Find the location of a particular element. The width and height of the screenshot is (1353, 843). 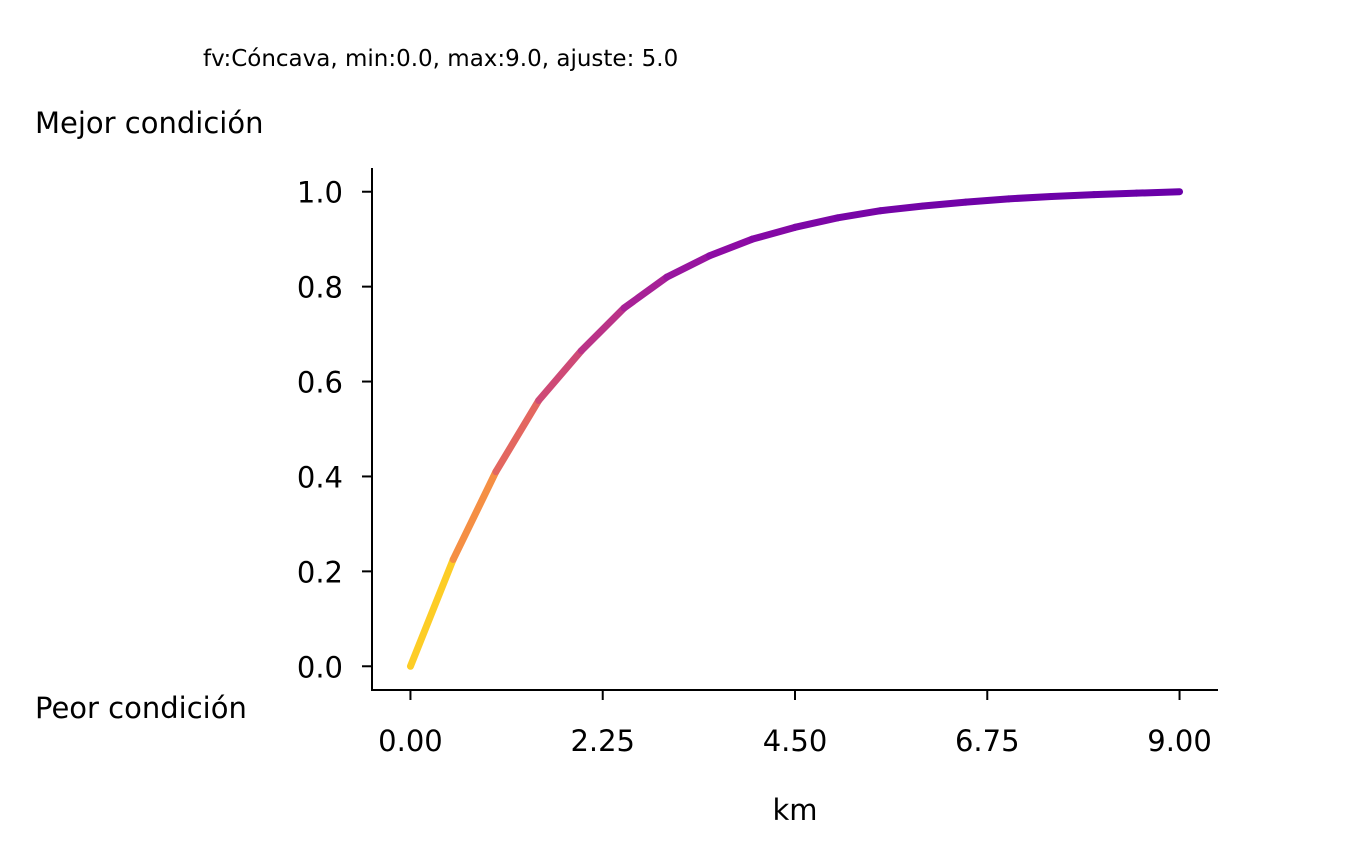

x-axis-label: km is located at coordinates (794, 810).